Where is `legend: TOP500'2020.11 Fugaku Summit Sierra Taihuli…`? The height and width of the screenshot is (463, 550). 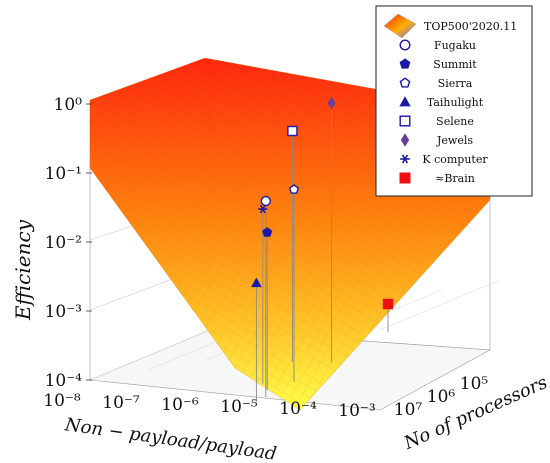 legend: TOP500'2020.11 Fugaku Summit Sierra Taihuli… is located at coordinates (454, 101).